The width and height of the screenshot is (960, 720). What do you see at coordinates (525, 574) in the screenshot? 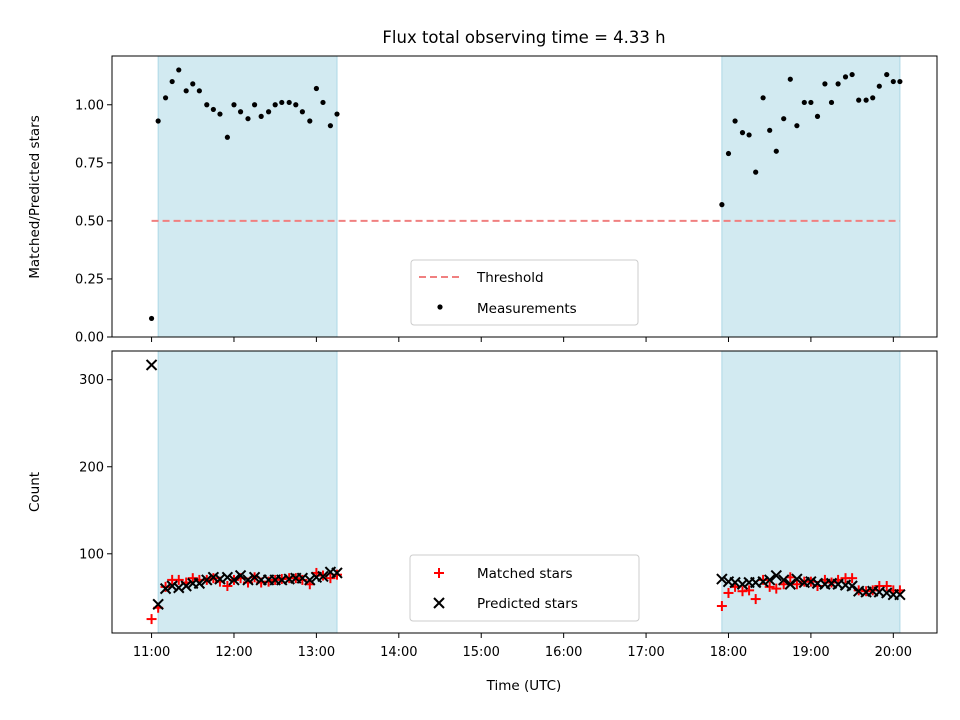
I see `legend-matched-label: Matched stars` at bounding box center [525, 574].